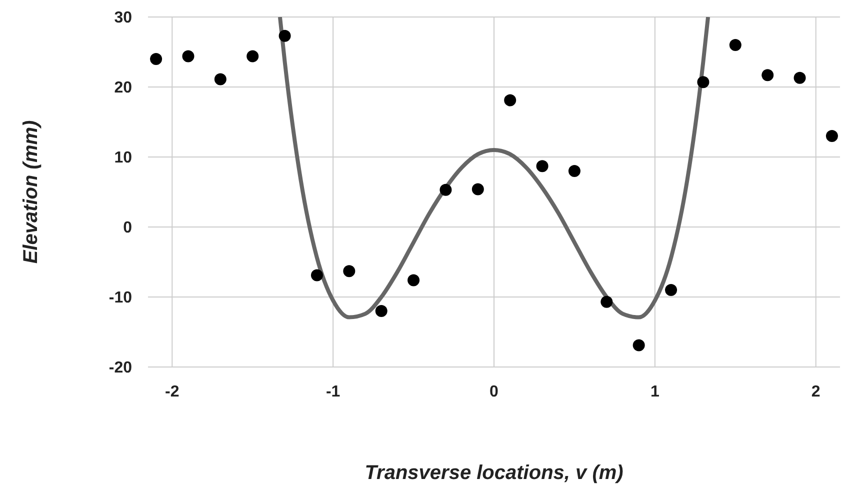  I want to click on x-tick-label: 1, so click(655, 391).